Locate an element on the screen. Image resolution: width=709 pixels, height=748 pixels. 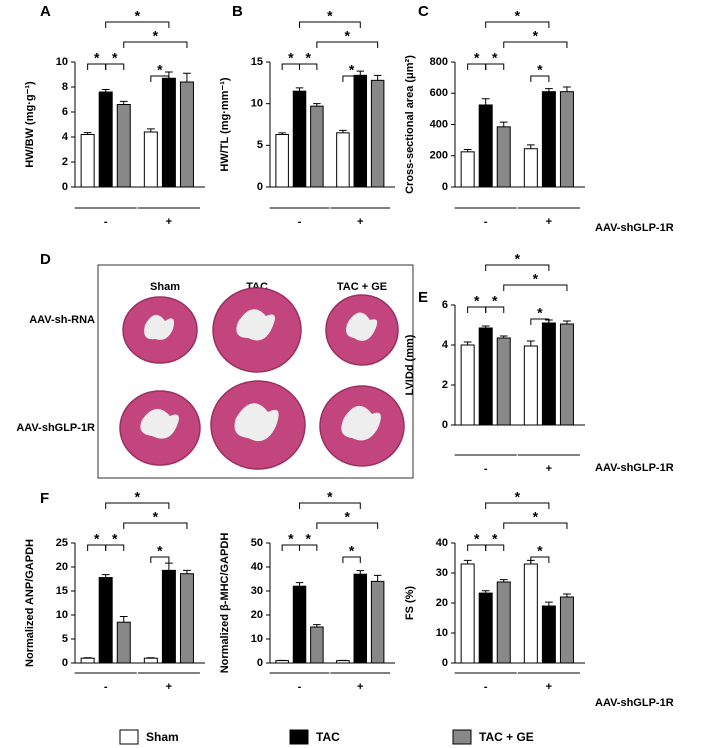
legend-label: TAC + GE is located at coordinates (506, 737).